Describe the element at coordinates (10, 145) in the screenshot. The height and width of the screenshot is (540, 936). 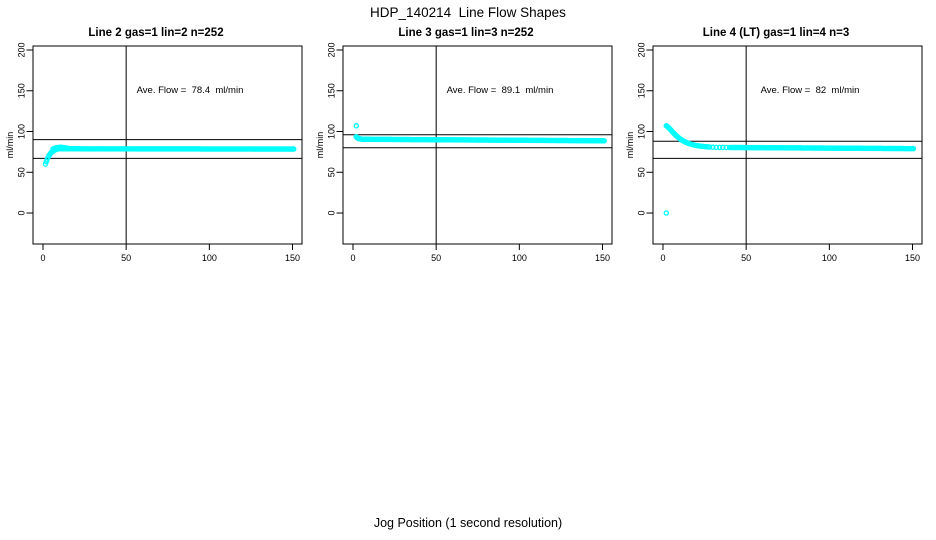
I see `panel-1-y-axis-label: ml/min` at that location.